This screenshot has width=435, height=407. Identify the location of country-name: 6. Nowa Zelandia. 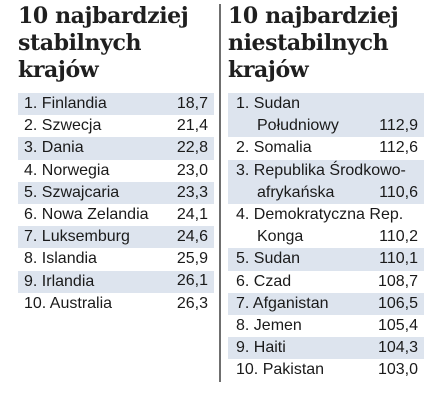
(86, 215).